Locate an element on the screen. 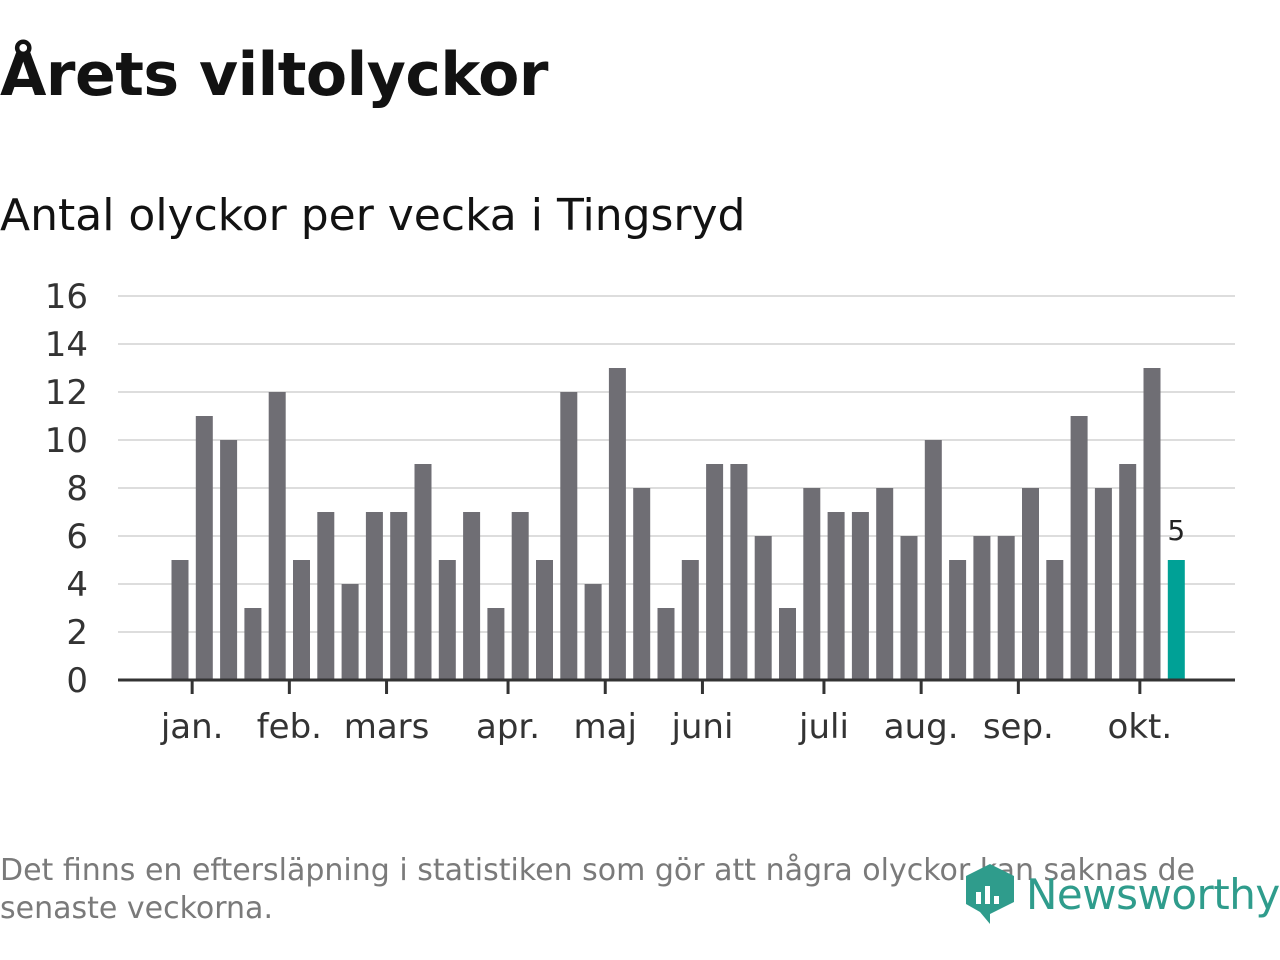  y-tick-label: 12 is located at coordinates (66, 393).